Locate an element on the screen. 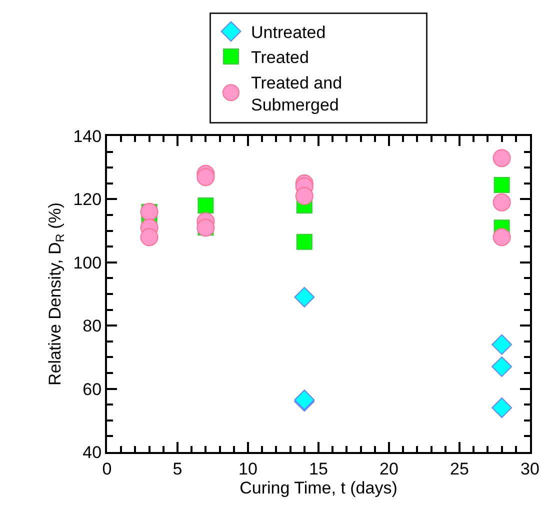 Image resolution: width=549 pixels, height=528 pixels. x-tick-label: 5 is located at coordinates (177, 468).